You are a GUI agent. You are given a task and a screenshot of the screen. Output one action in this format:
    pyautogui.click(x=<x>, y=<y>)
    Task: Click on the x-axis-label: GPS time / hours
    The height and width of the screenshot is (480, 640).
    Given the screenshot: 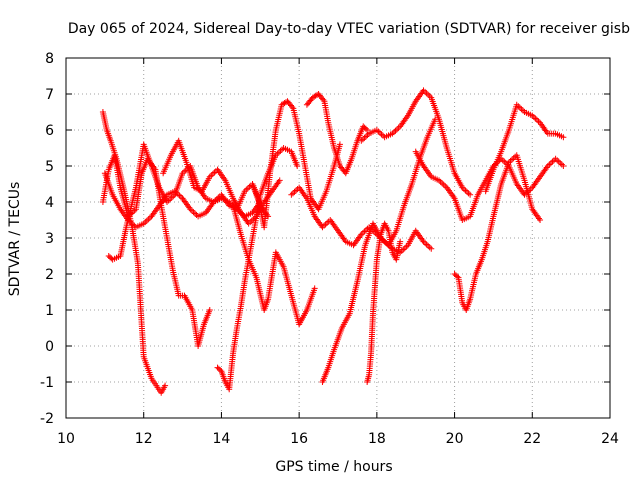 What is the action you would take?
    pyautogui.click(x=333, y=467)
    